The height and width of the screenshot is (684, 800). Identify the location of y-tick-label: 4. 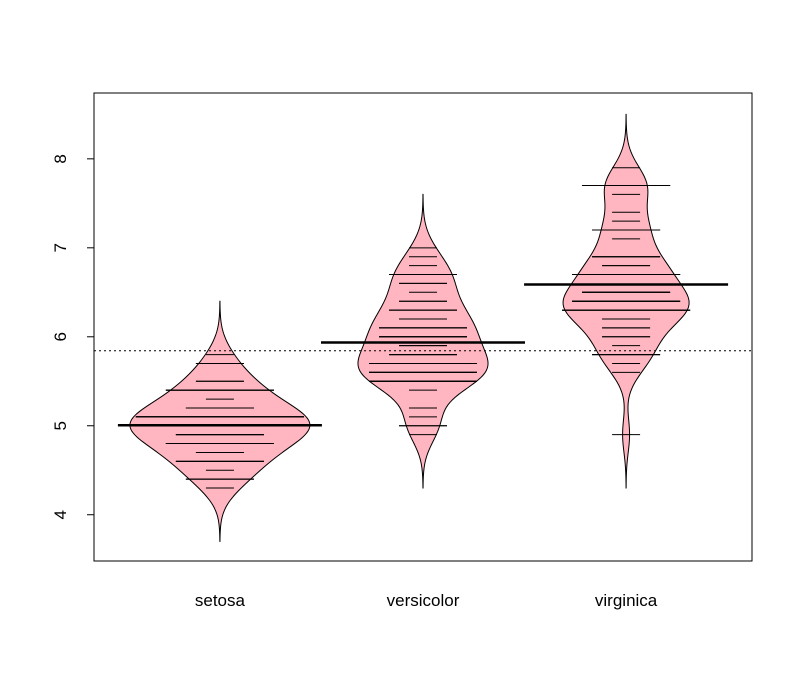
(60, 514).